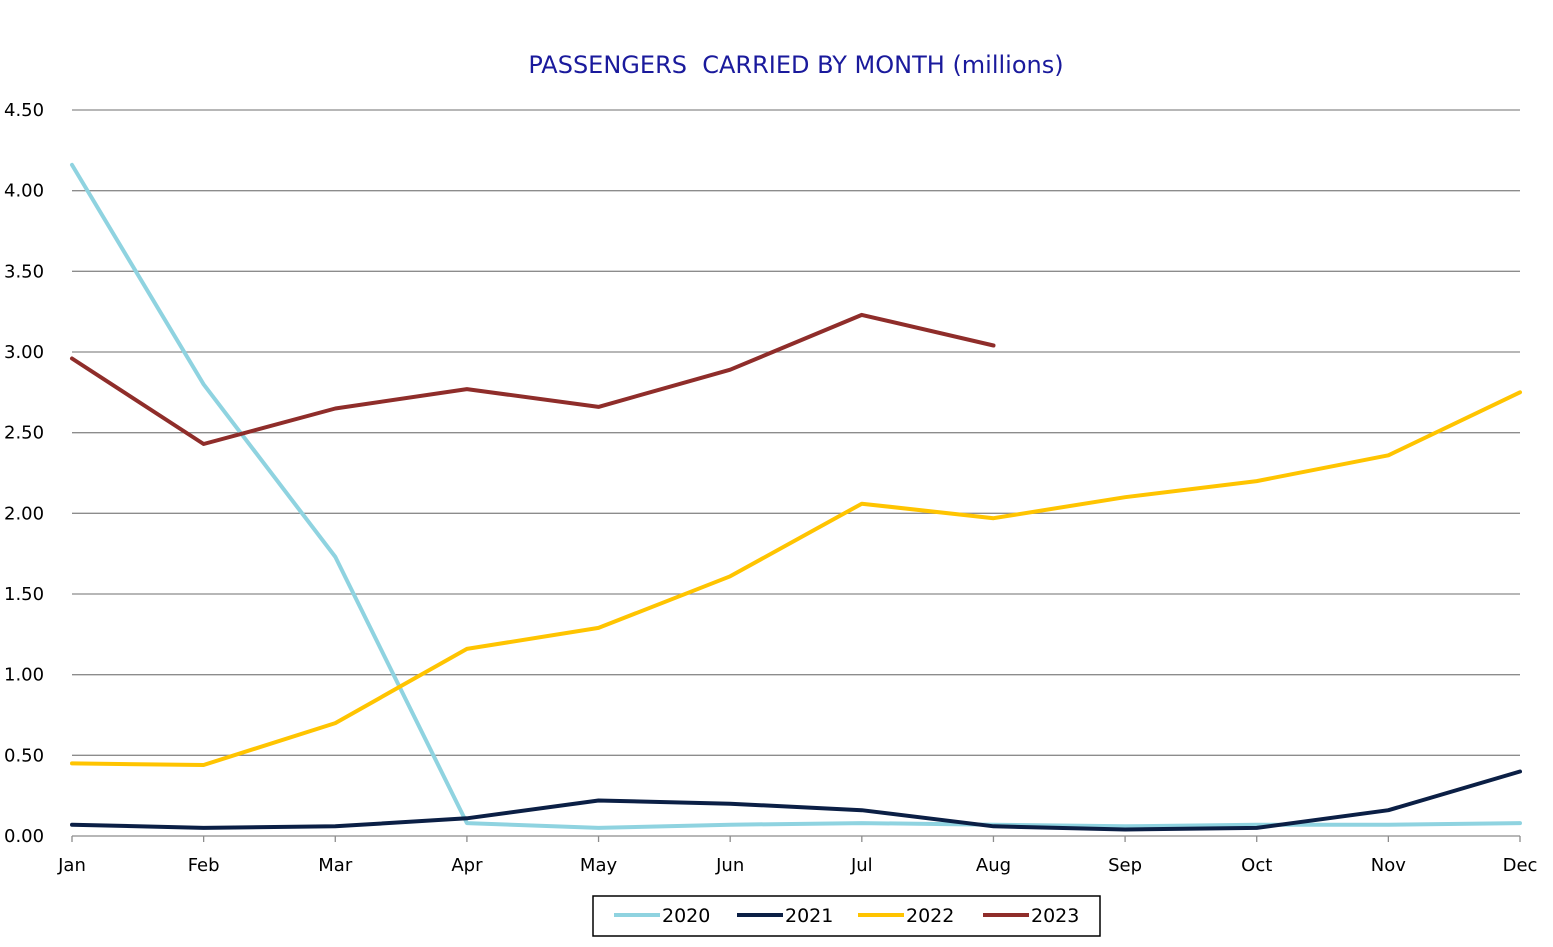 The image size is (1553, 947). I want to click on x-tick-label: Nov, so click(1388, 865).